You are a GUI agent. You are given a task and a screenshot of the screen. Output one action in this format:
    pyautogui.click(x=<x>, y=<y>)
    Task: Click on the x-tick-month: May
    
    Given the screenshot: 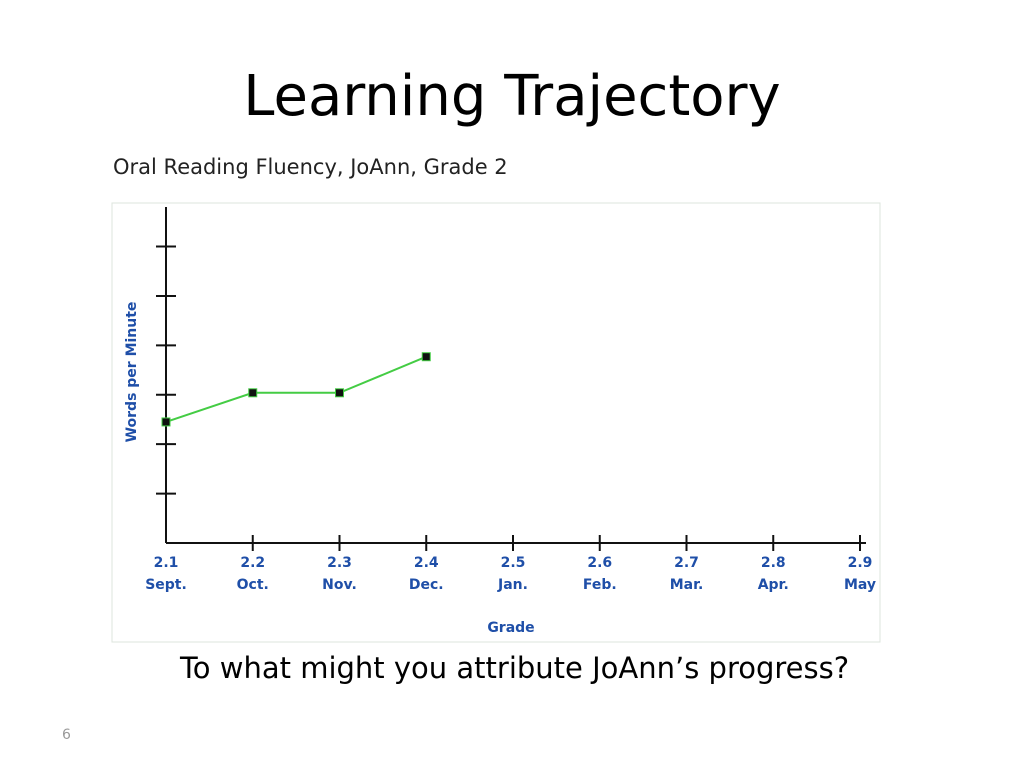 What is the action you would take?
    pyautogui.click(x=860, y=585)
    